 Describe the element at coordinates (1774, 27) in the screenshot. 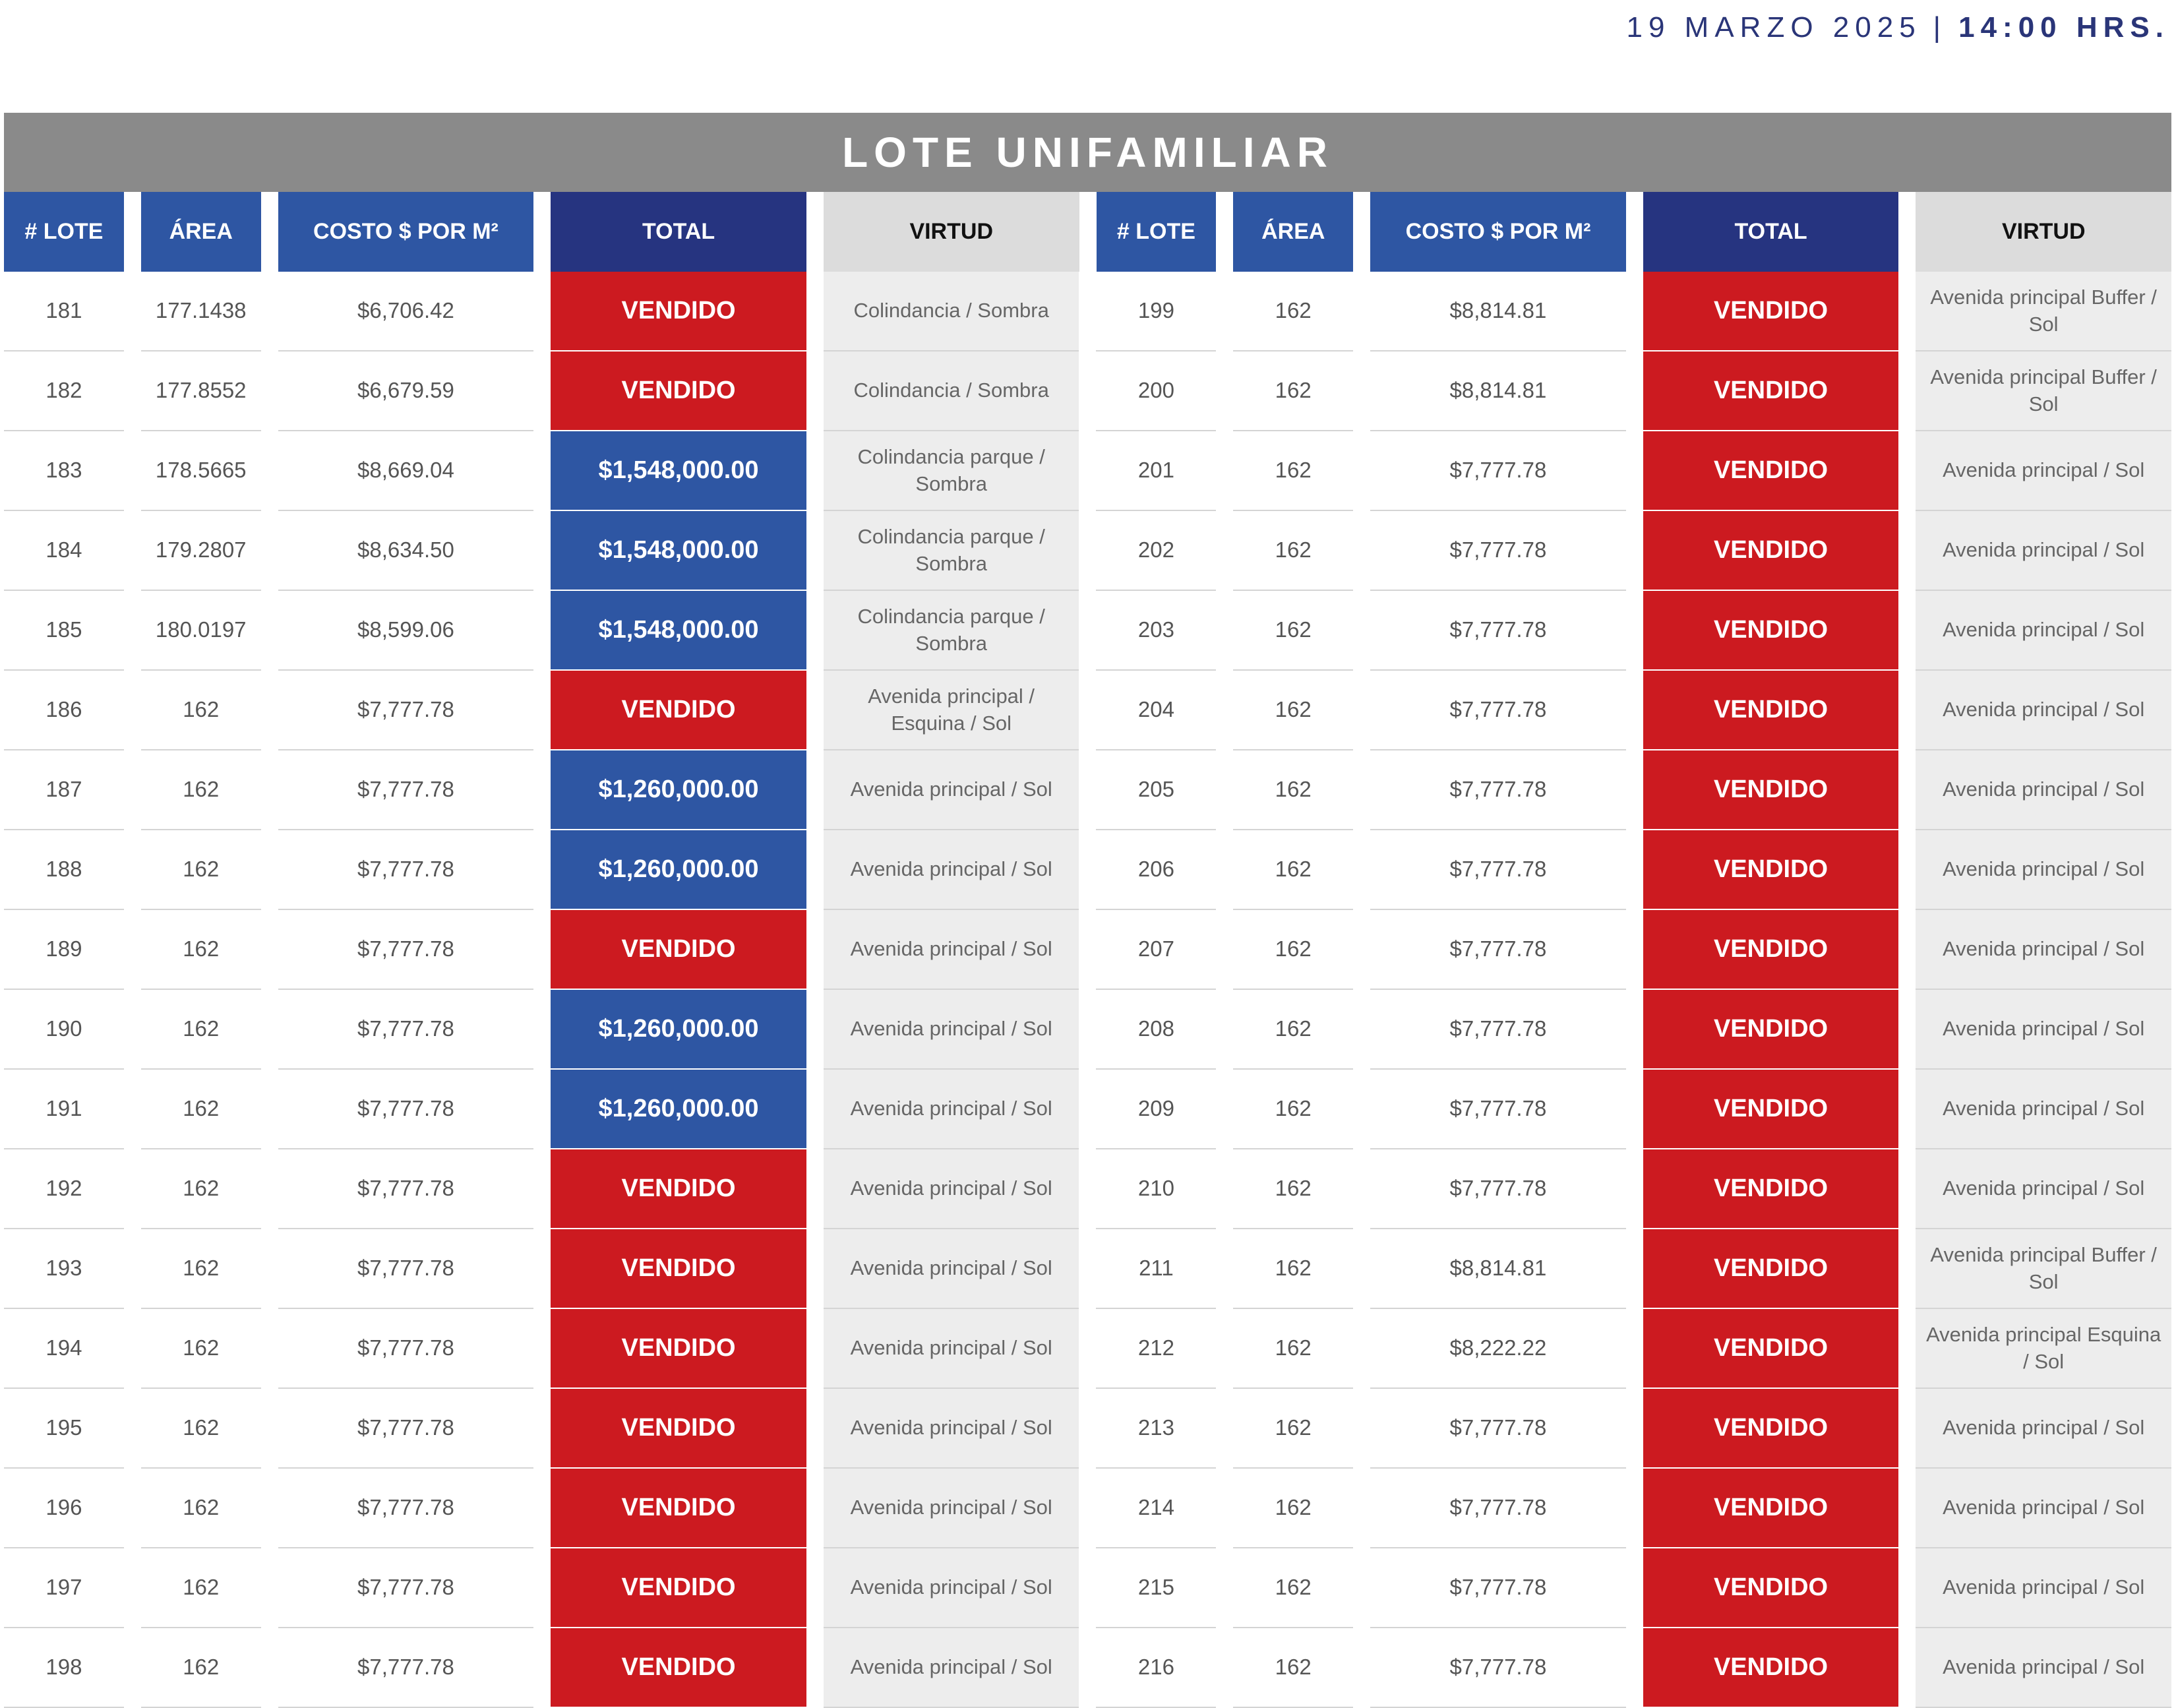

I see `date-text: 19 MARZO 2025` at that location.